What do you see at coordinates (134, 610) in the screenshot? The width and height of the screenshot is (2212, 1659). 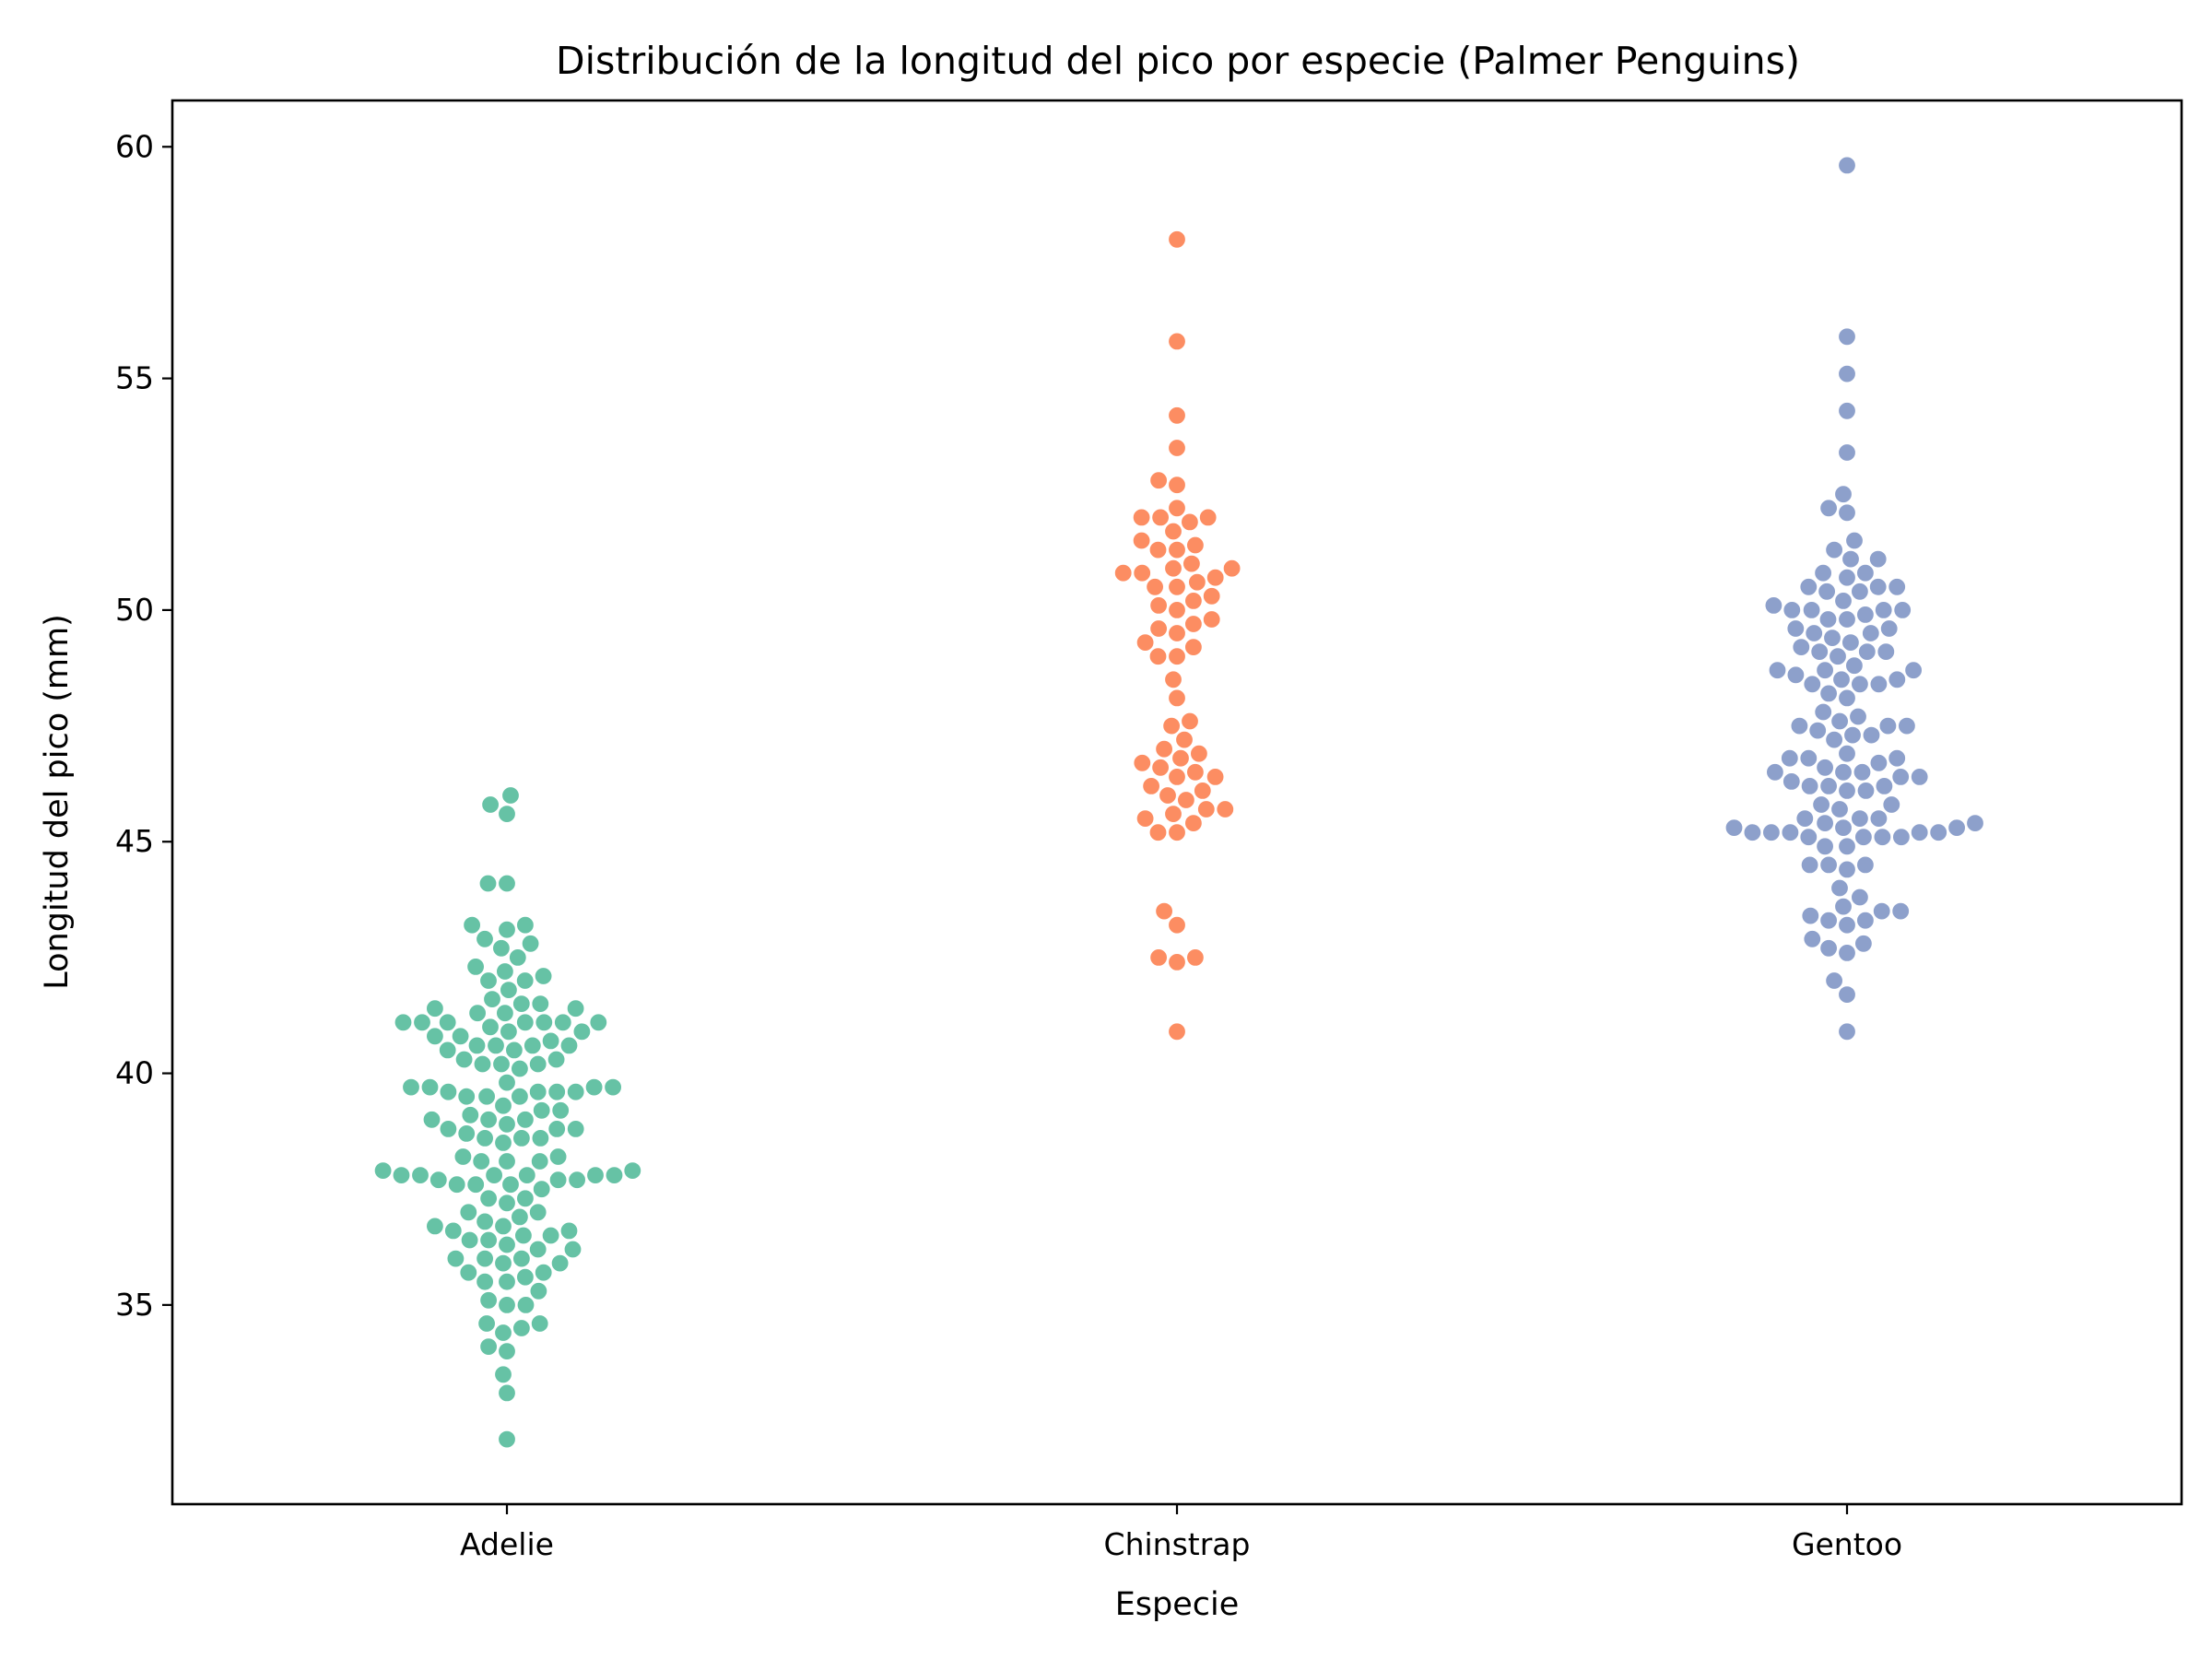 I see `y-tick-label: 50` at bounding box center [134, 610].